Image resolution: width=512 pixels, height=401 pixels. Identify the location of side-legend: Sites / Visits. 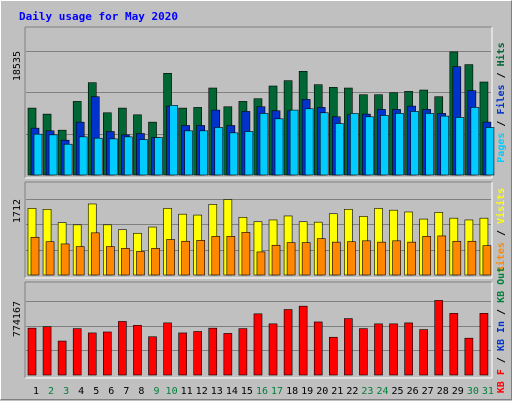
(501, 230).